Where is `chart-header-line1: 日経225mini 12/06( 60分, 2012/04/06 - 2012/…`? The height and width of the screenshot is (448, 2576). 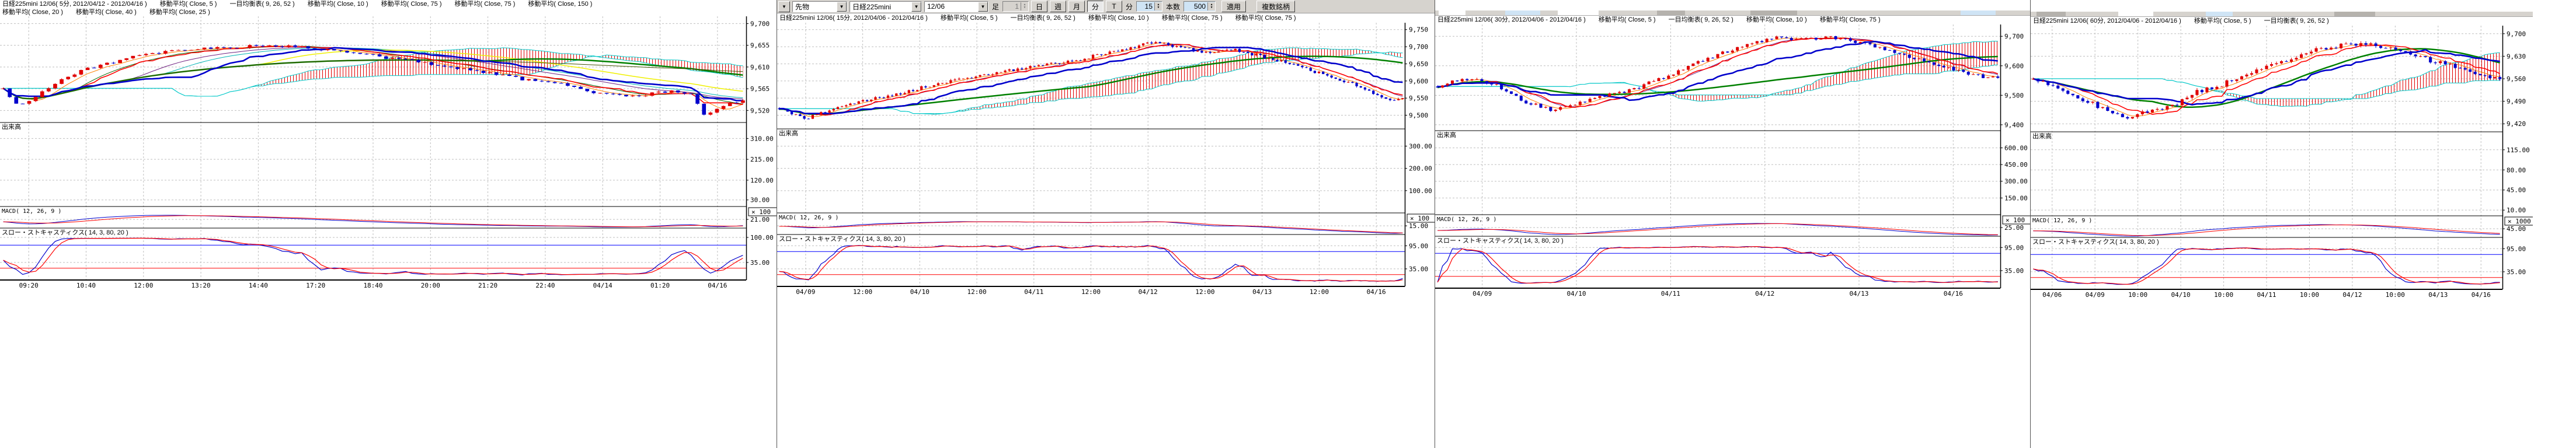
chart-header-line1: 日経225mini 12/06( 60分, 2012/04/06 - 2012/… is located at coordinates (2181, 21).